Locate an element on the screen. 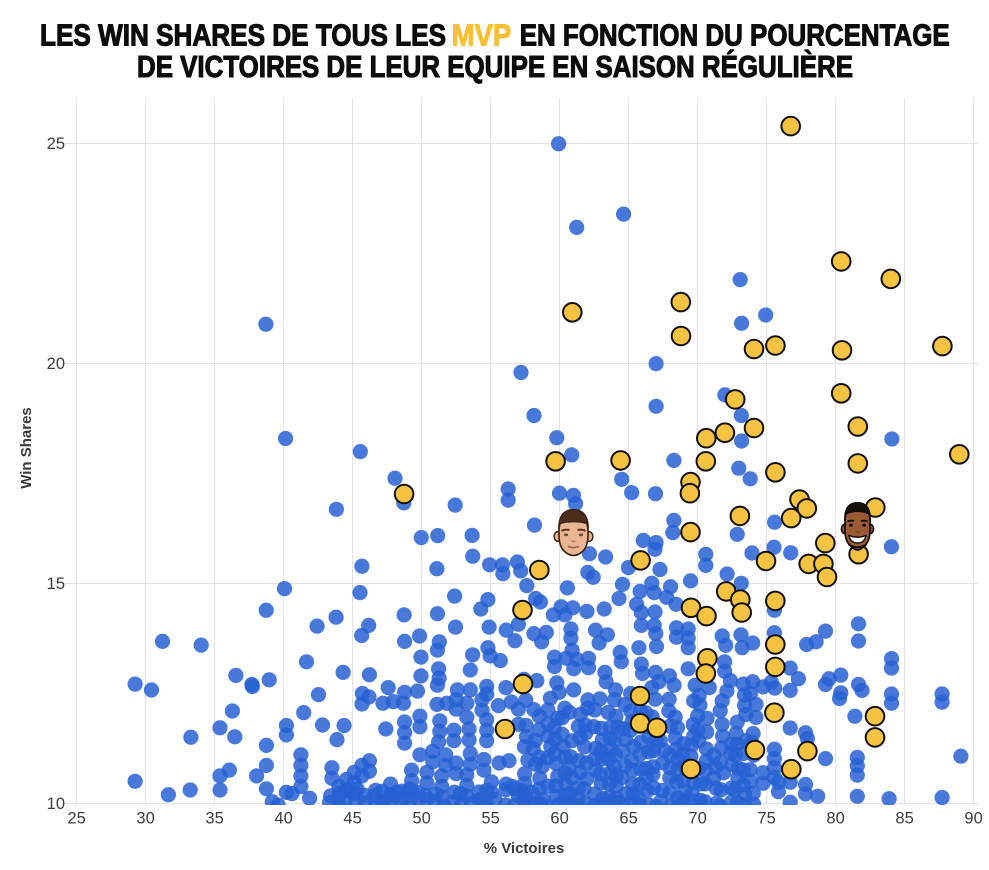 The width and height of the screenshot is (989, 870). svg-text: % Victoires is located at coordinates (524, 848).